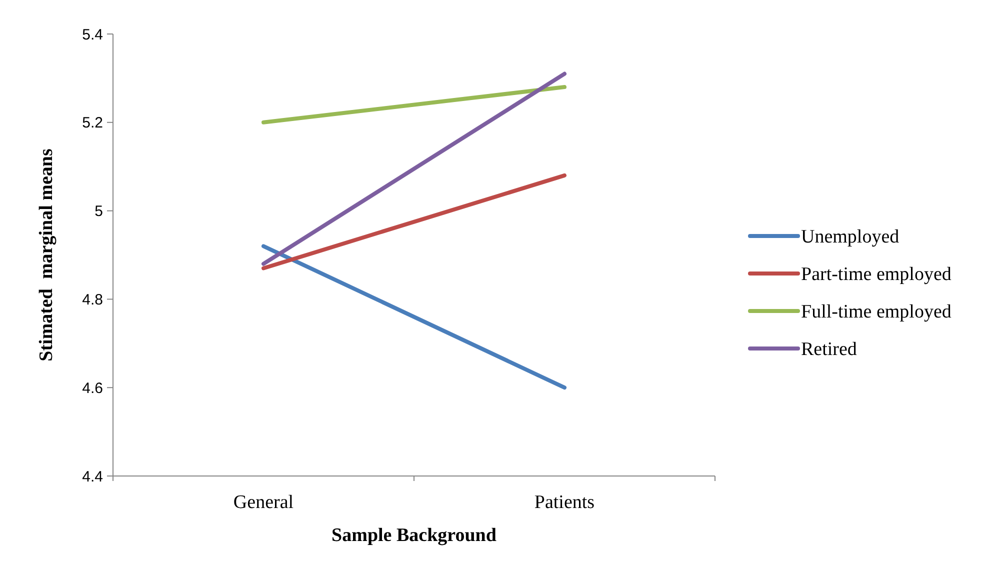 The height and width of the screenshot is (569, 998). Describe the element at coordinates (92, 299) in the screenshot. I see `y-tick-label: 4.8` at that location.